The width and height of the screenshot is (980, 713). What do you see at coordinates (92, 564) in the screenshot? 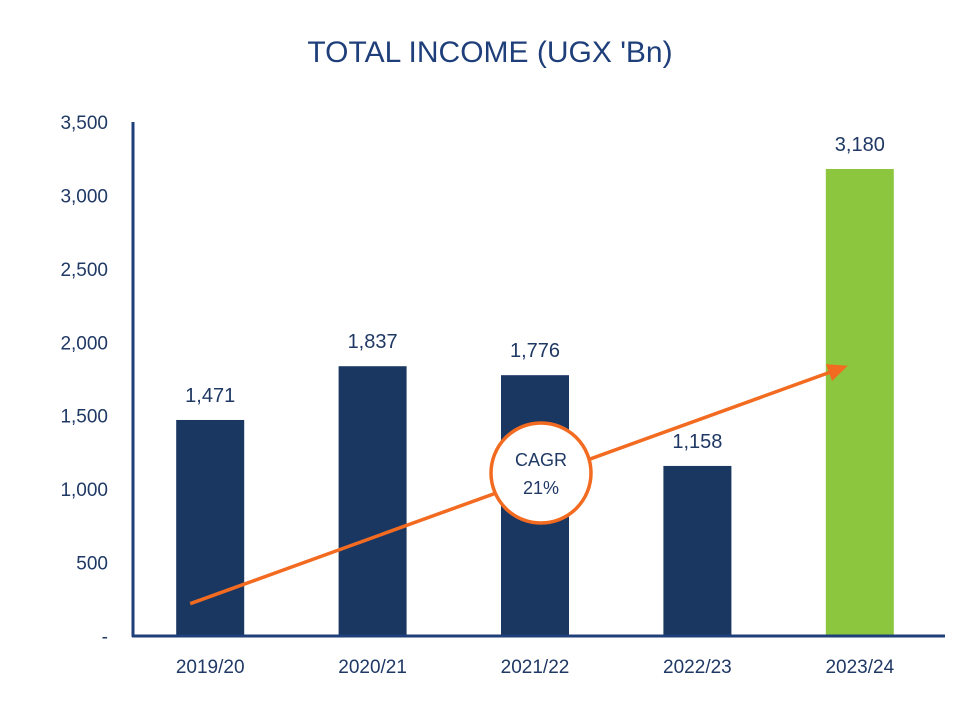
I see `y-tick-label: 500` at bounding box center [92, 564].